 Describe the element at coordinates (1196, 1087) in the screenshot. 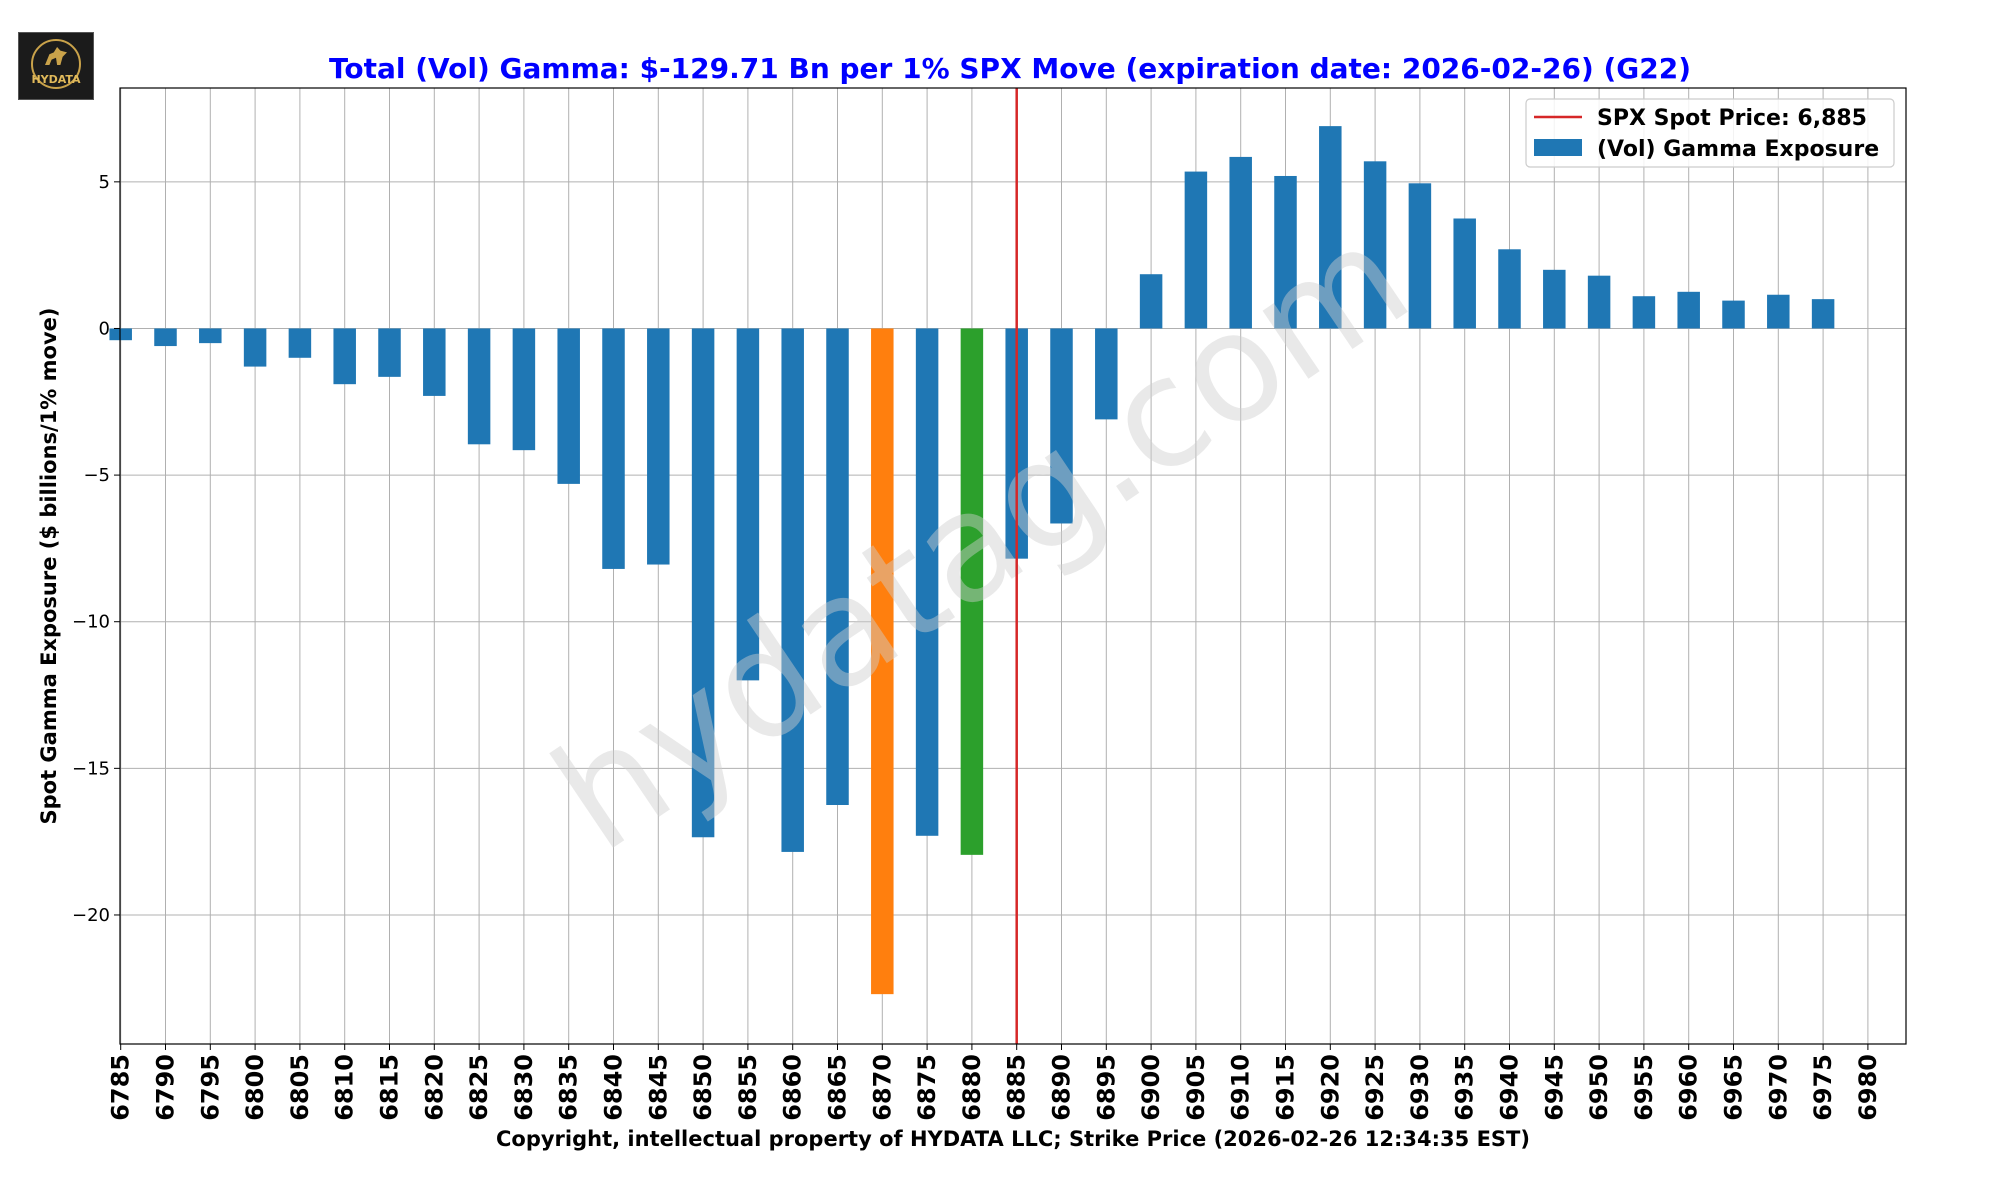

I see `x-tick-label: 6905` at that location.